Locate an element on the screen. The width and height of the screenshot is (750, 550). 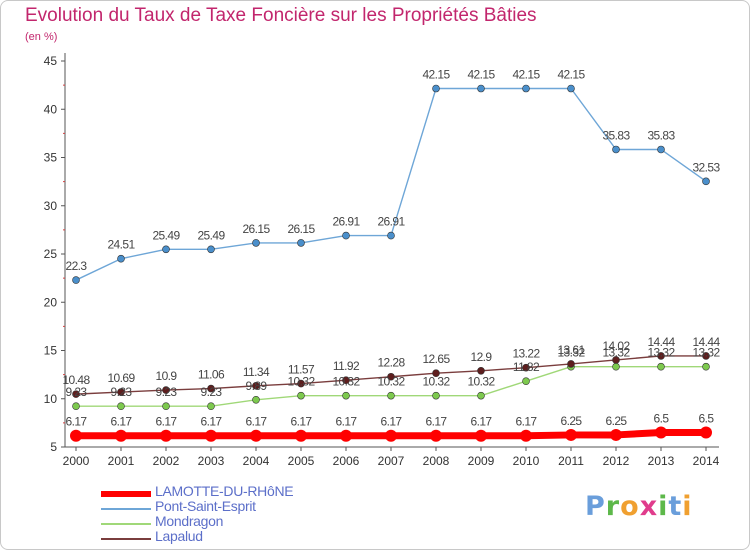
logo-letter: P is located at coordinates (595, 506).